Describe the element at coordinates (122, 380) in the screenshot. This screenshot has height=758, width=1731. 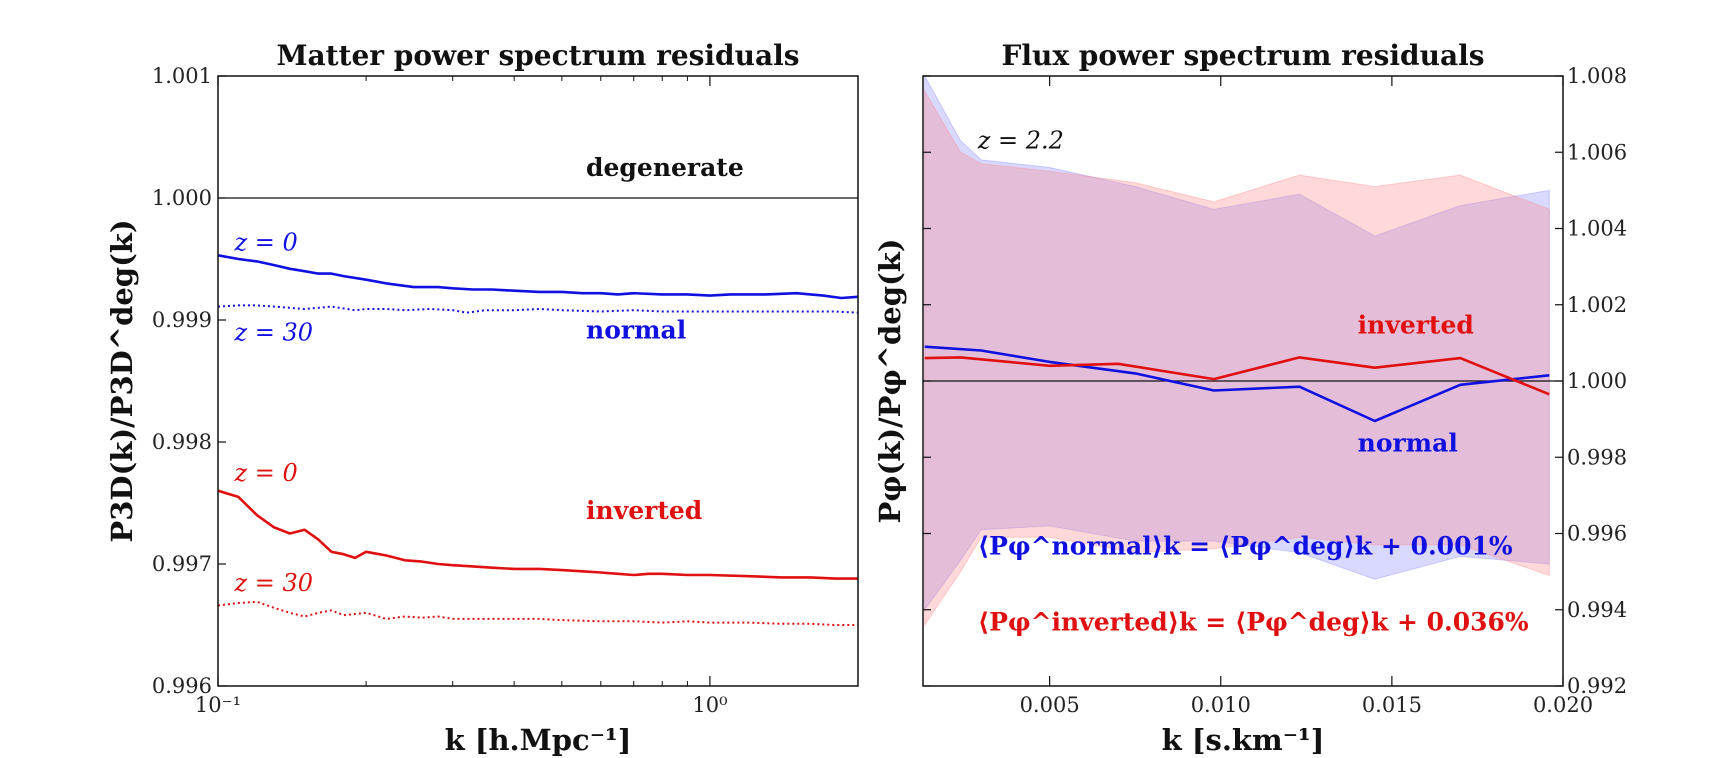
I see `matter-y-axis-label: P3D(k)/P3D^deg(k)` at that location.